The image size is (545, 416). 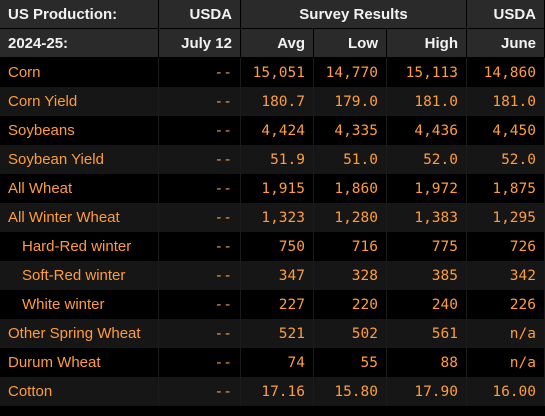 What do you see at coordinates (79, 14) in the screenshot?
I see `header-title: US Production:` at bounding box center [79, 14].